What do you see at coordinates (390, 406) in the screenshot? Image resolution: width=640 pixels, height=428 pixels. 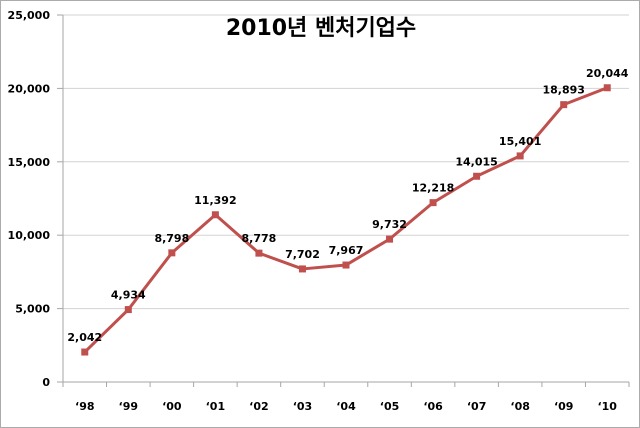 I see `x-axis-label: ‘05` at bounding box center [390, 406].